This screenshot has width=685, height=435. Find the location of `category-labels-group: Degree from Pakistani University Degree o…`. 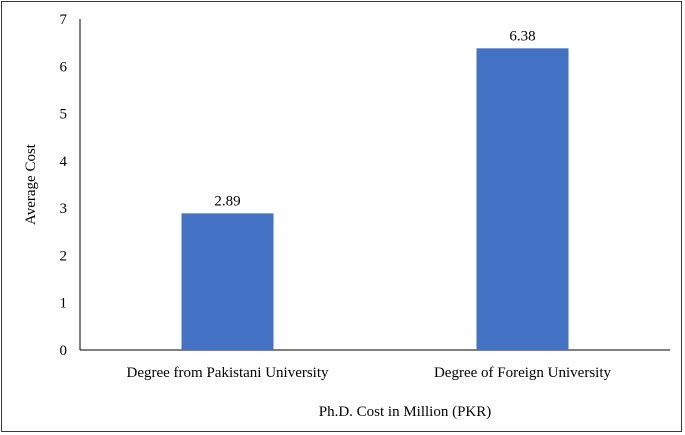

category-labels-group: Degree from Pakistani University Degree o… is located at coordinates (368, 373).